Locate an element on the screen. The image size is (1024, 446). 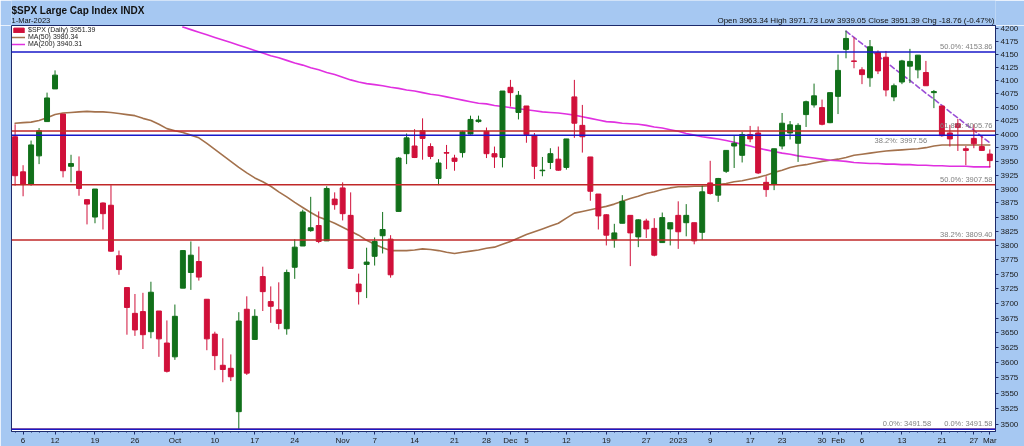
y-tick-label: 4075 is located at coordinates (1009, 94).